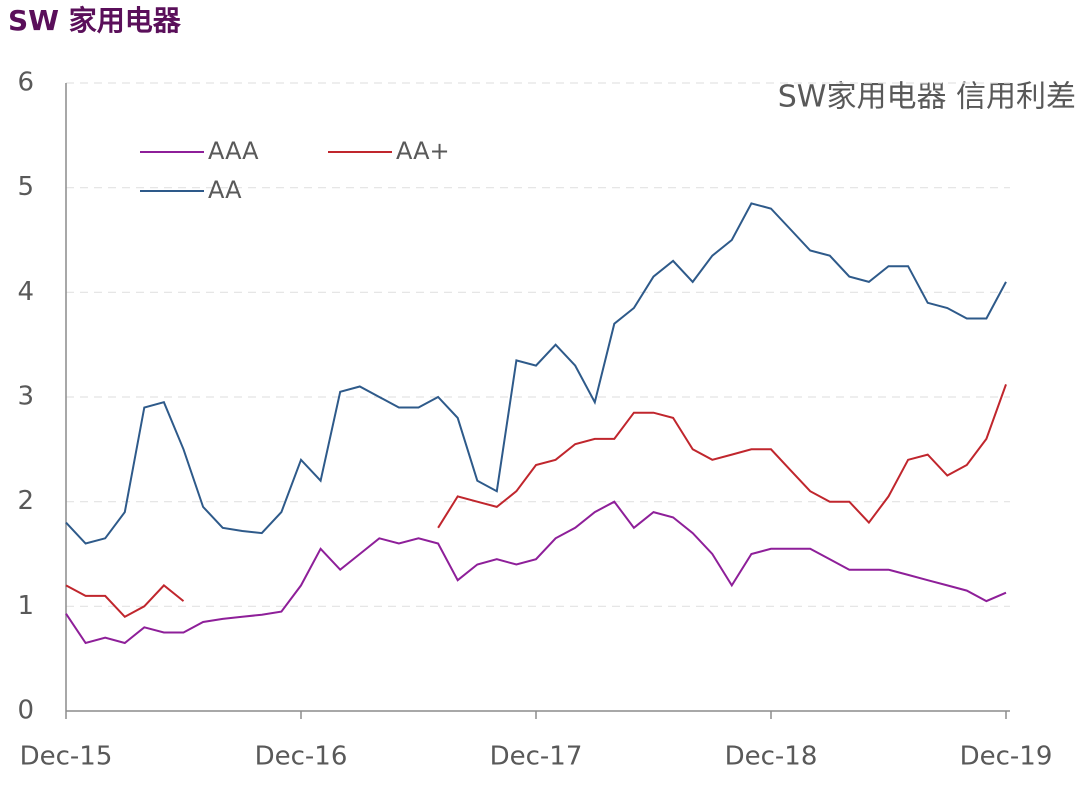 Image resolution: width=1080 pixels, height=788 pixels. Describe the element at coordinates (25, 187) in the screenshot. I see `y-tick-label: 5` at that location.